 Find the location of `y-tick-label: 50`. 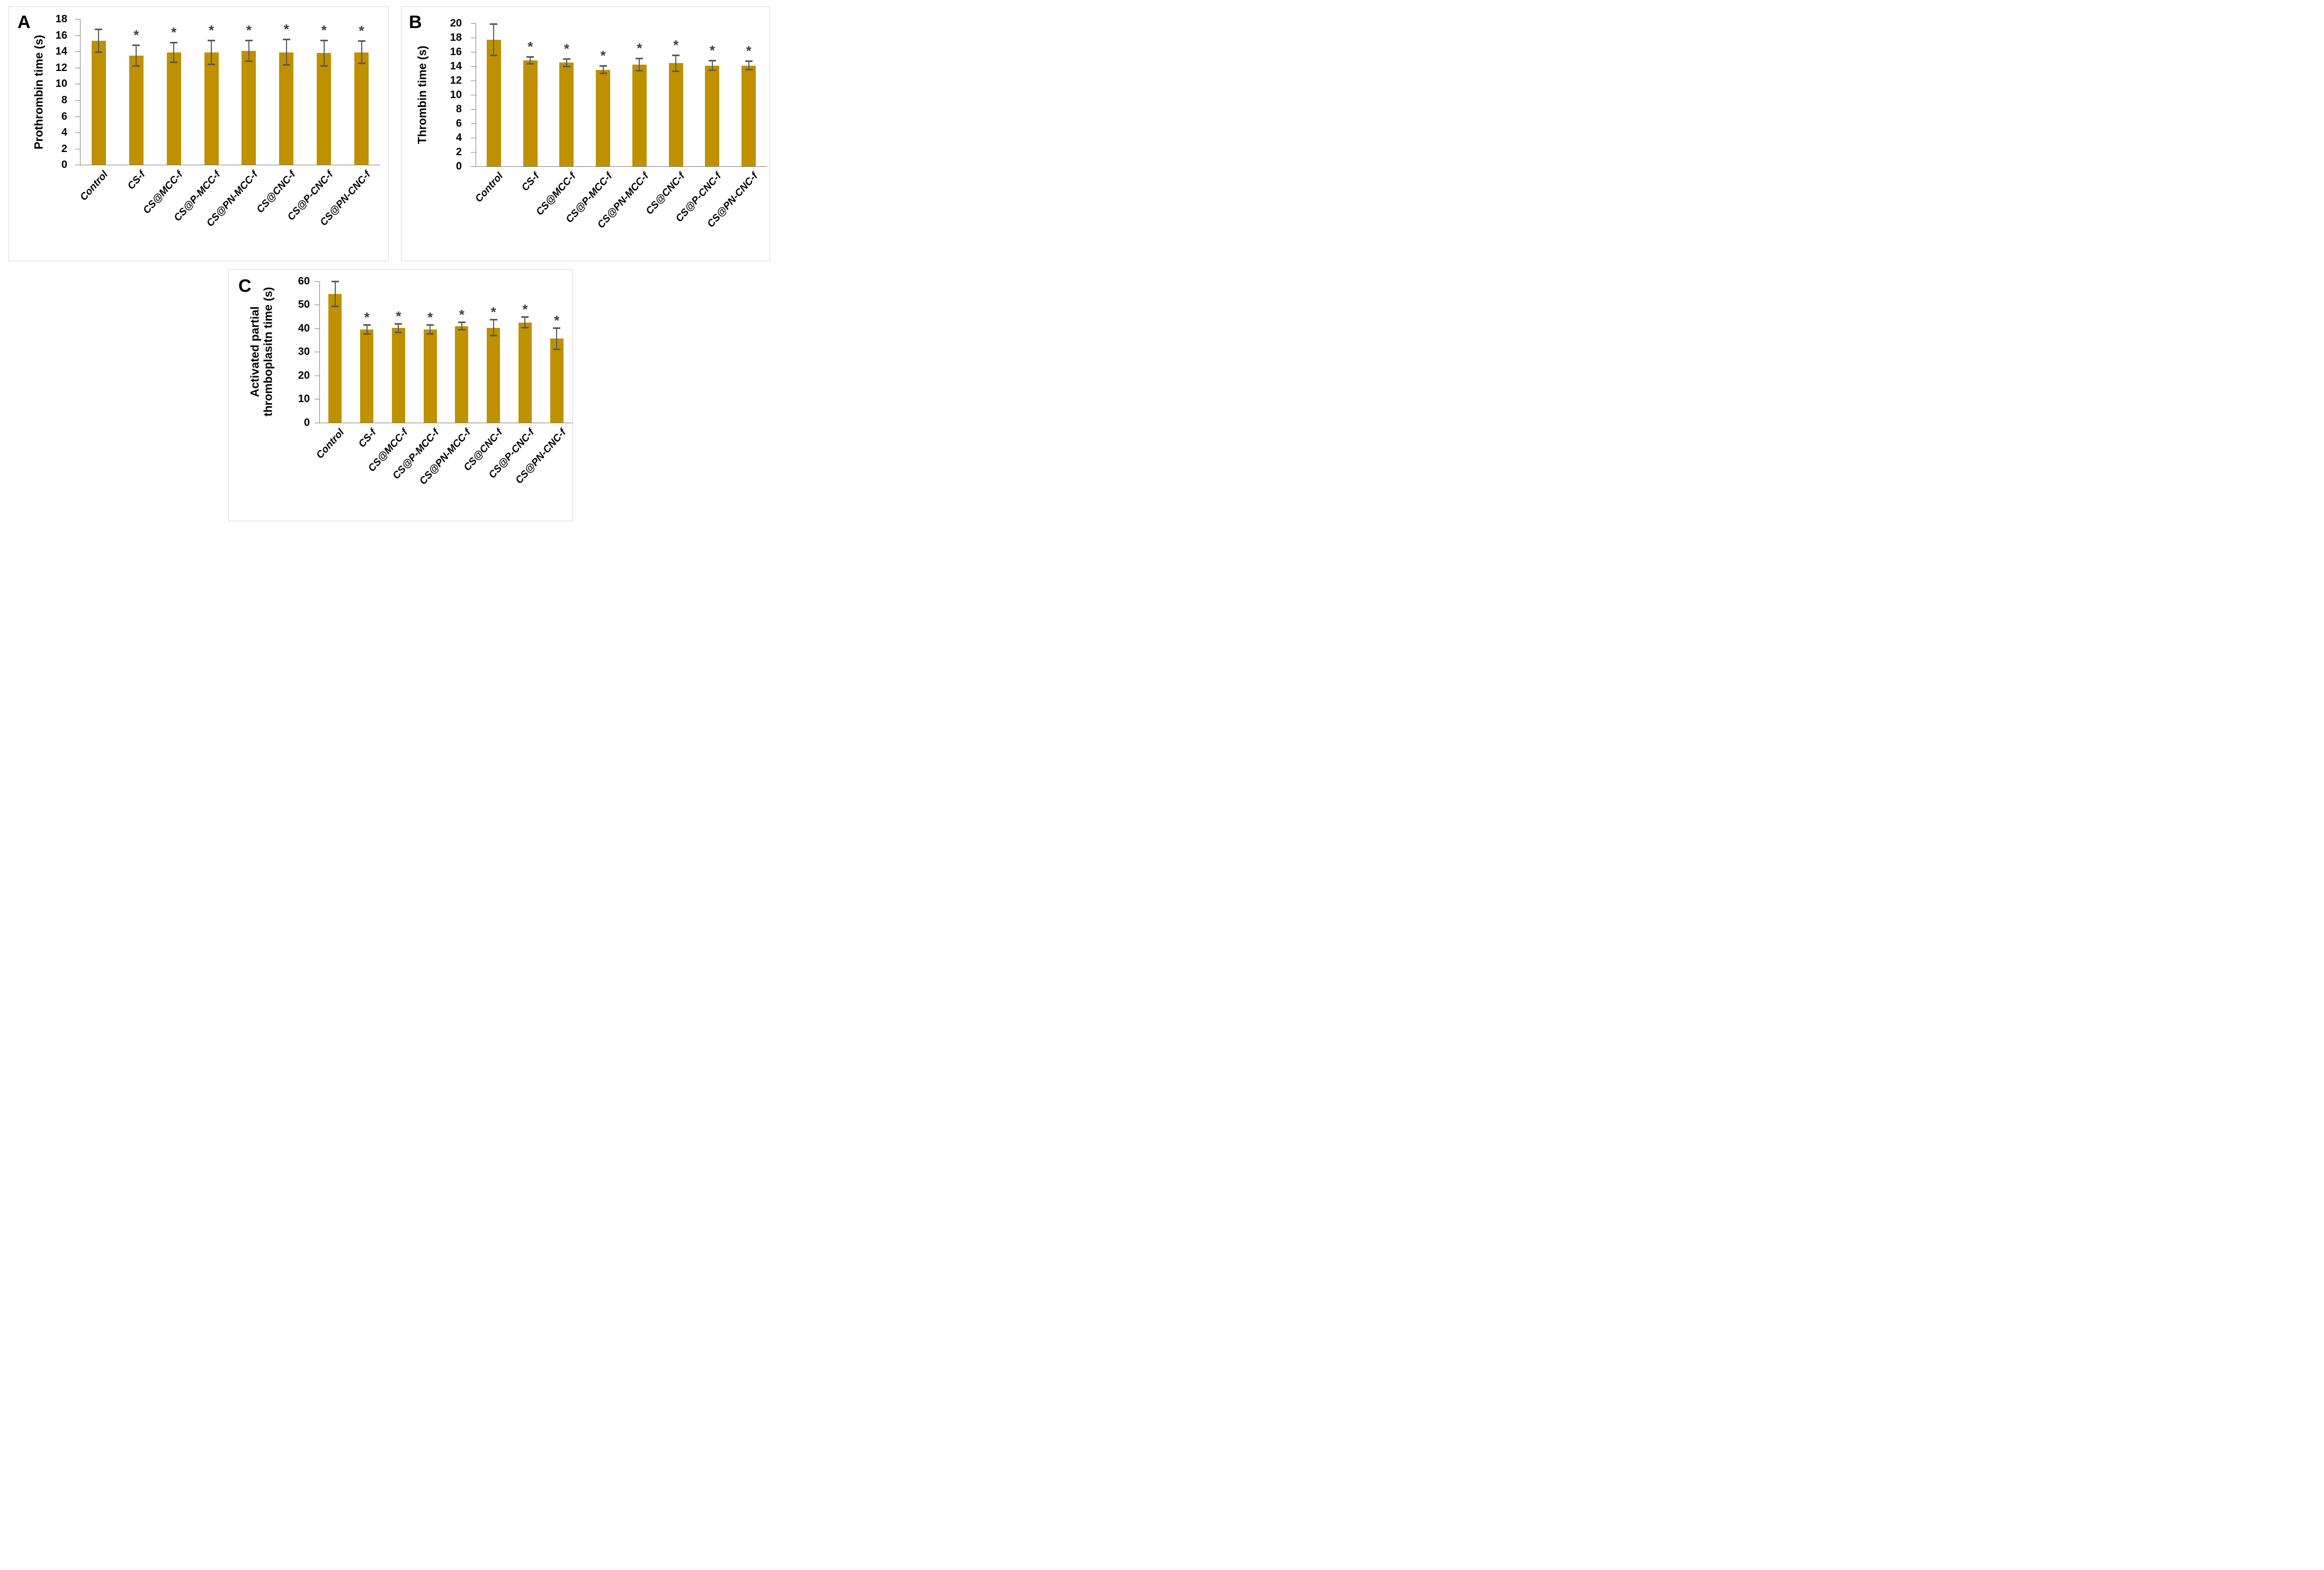

y-tick-label: 50 is located at coordinates (304, 305).